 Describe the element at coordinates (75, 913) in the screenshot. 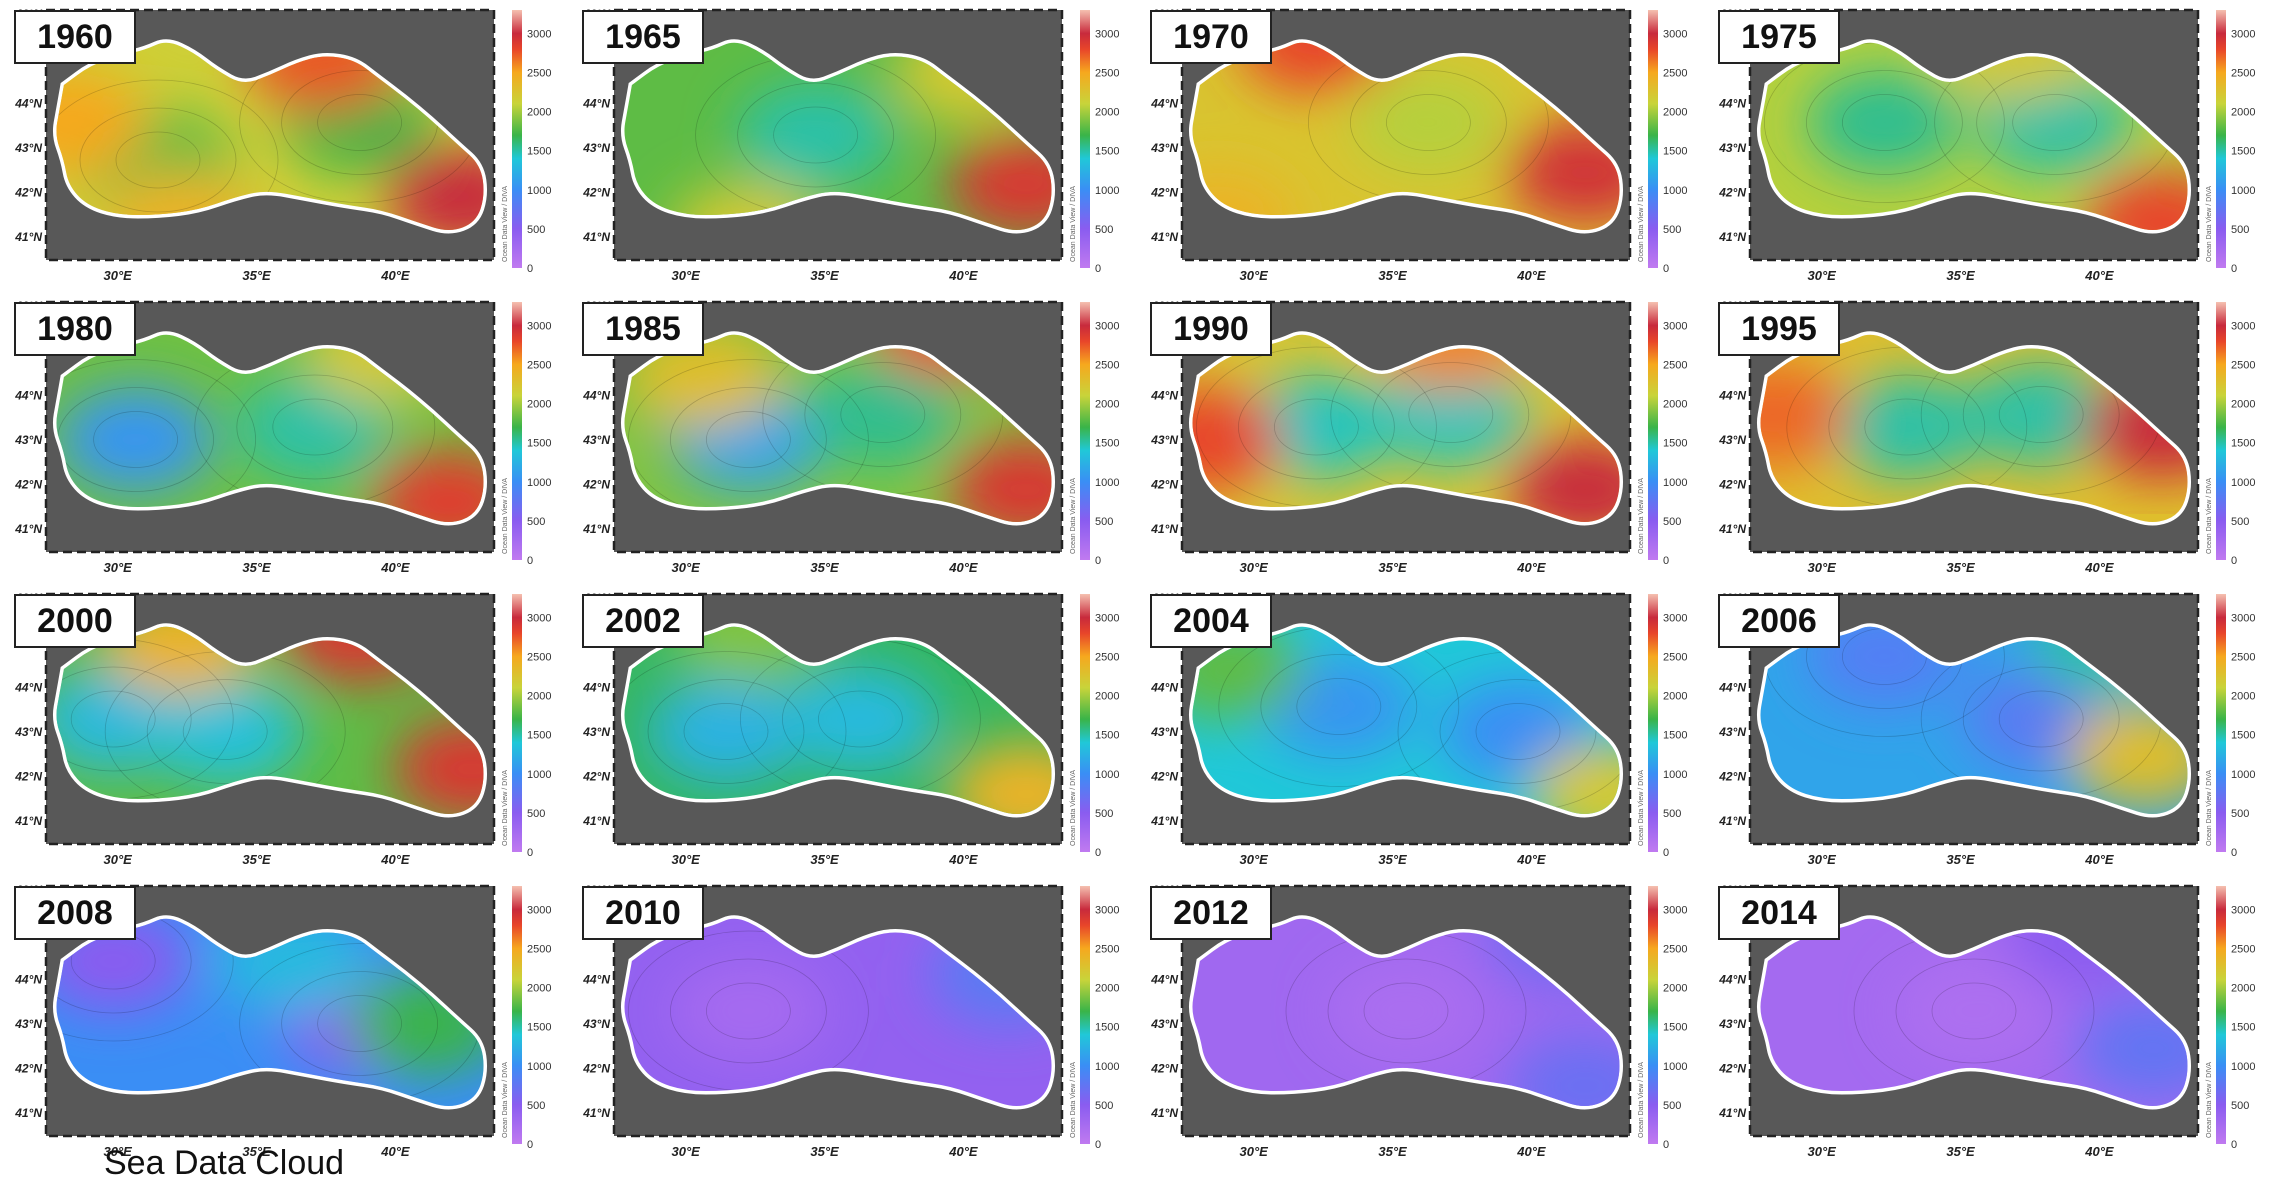

I see `year-label: 2008` at that location.